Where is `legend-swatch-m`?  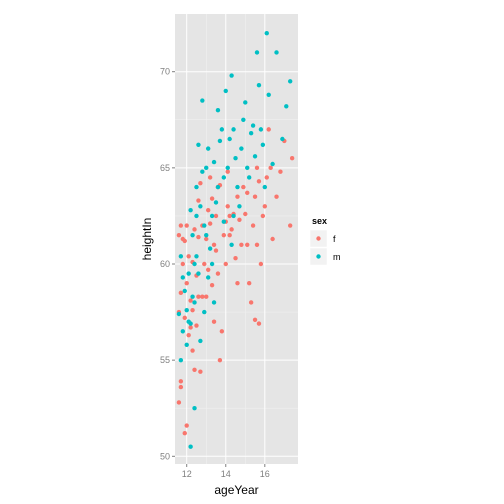 legend-swatch-m is located at coordinates (318, 256).